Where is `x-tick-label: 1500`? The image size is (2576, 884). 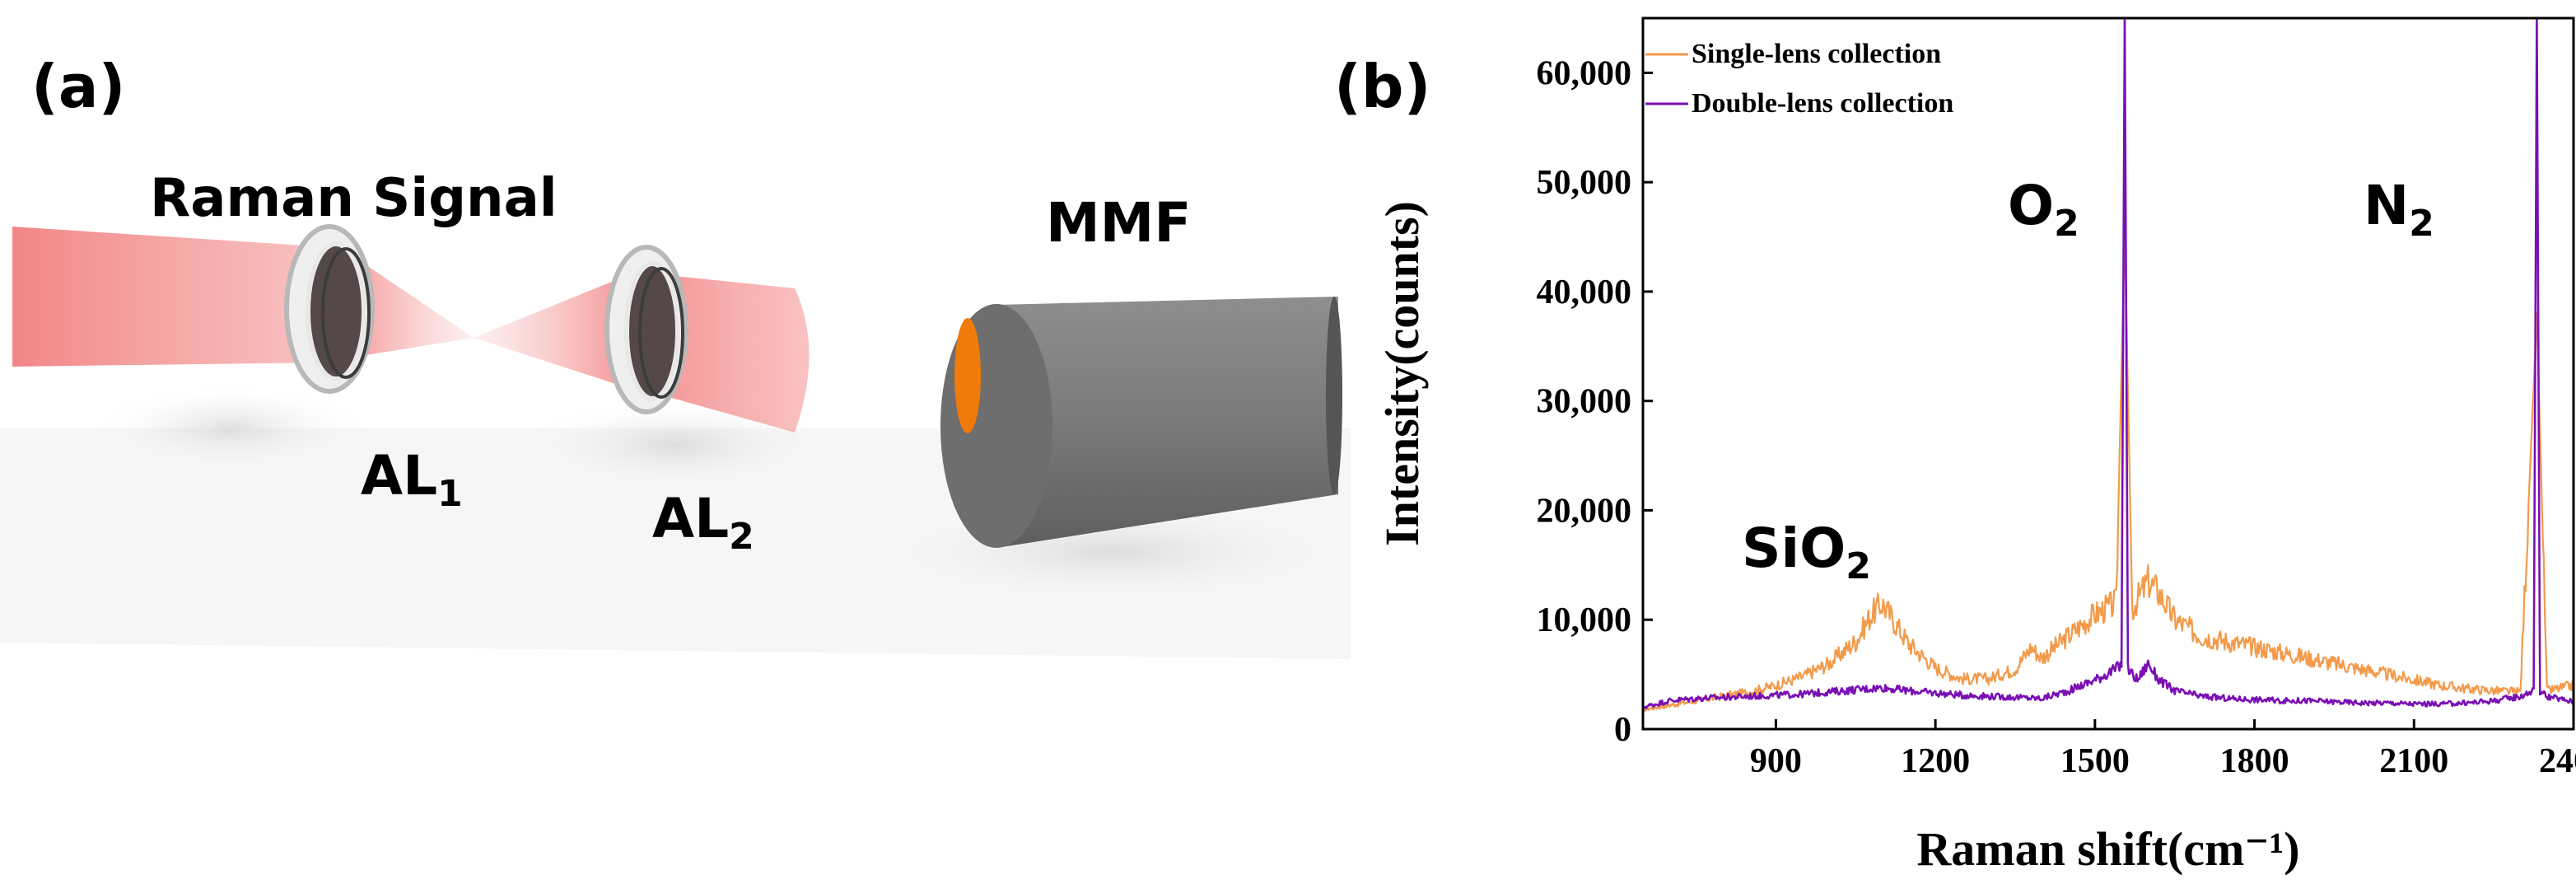 x-tick-label: 1500 is located at coordinates (2095, 761).